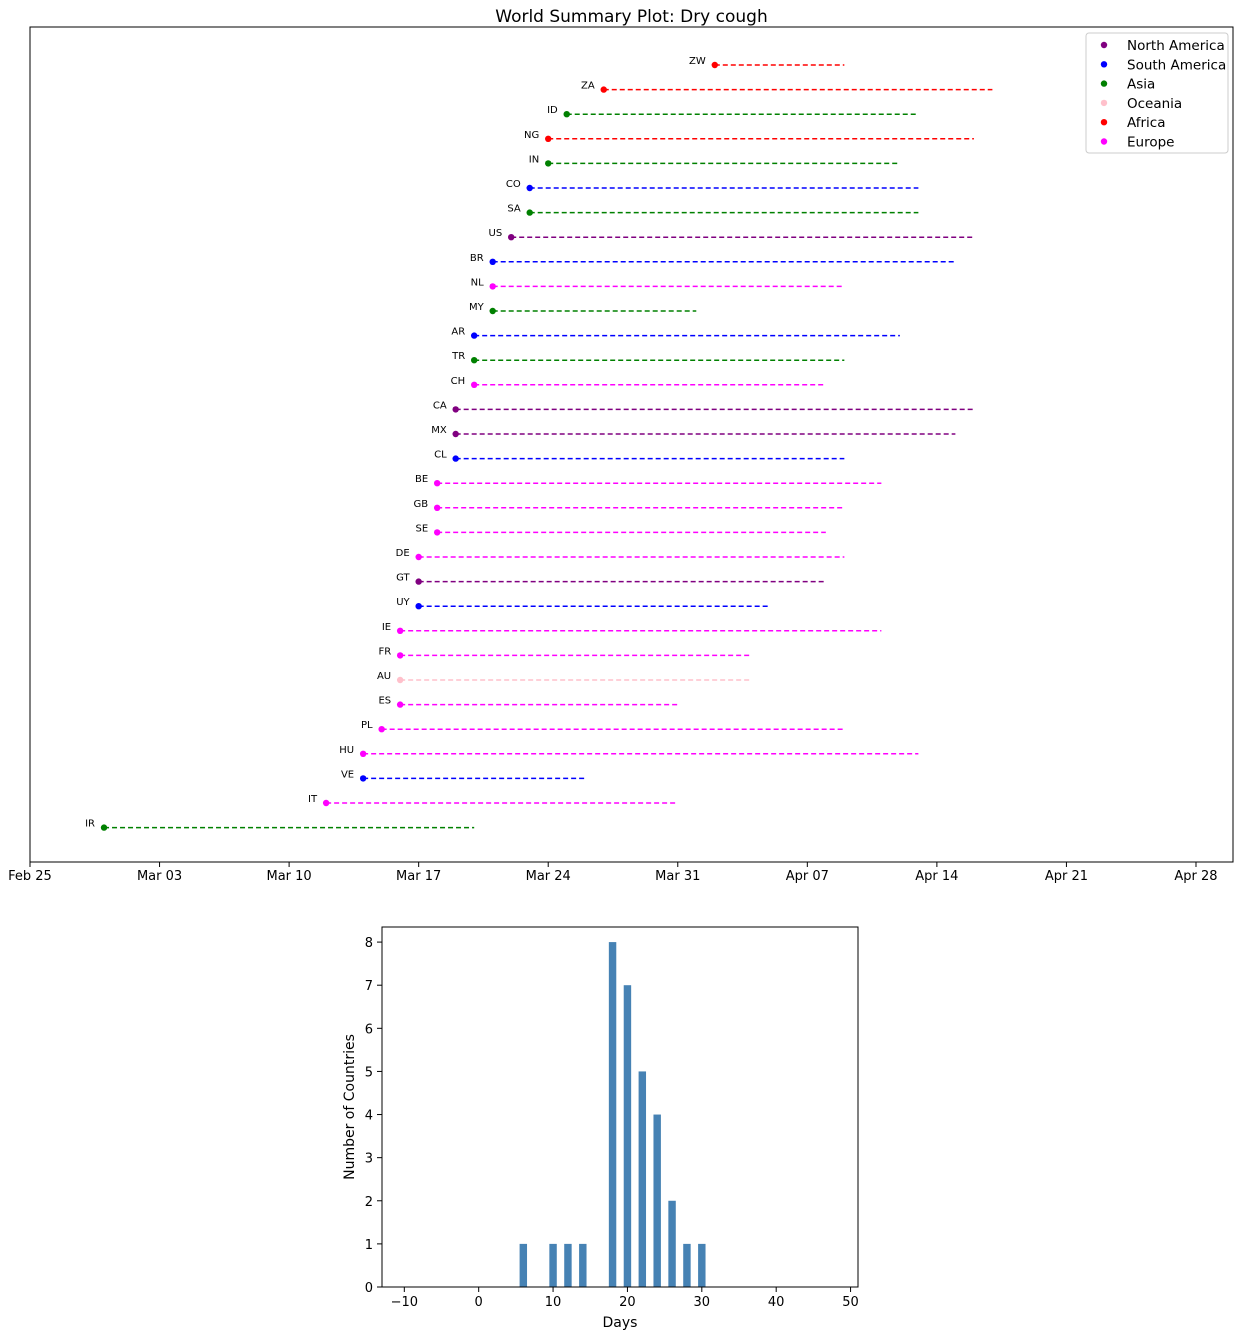 This screenshot has height=1342, width=1234. I want to click on series-label-in: IN, so click(534, 159).